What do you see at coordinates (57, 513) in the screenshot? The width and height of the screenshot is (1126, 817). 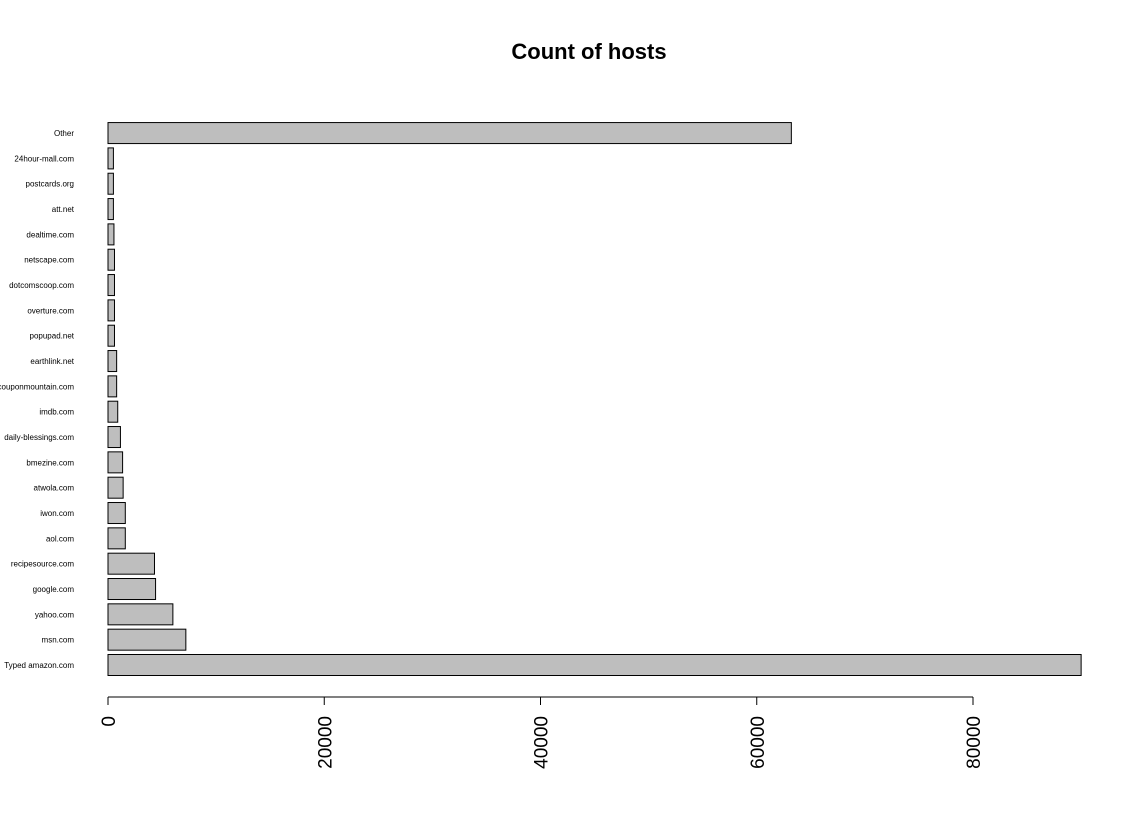 I see `category-label: iwon.com` at bounding box center [57, 513].